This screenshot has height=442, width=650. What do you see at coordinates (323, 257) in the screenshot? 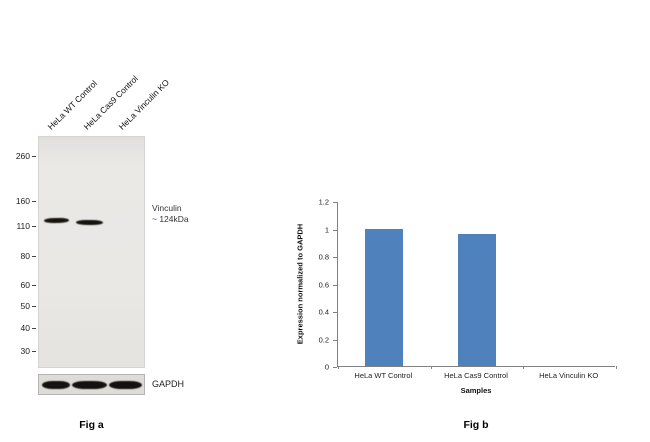
I see `y-tick-label: 0.8` at bounding box center [323, 257].